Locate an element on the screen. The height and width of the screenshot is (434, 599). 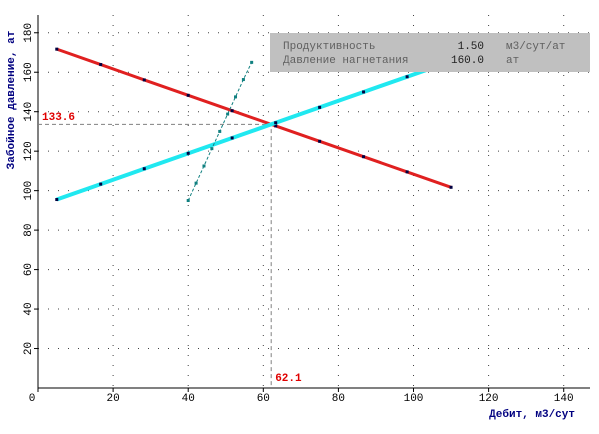
y-axis-label: Забойное давление, ат is located at coordinates (11, 100).